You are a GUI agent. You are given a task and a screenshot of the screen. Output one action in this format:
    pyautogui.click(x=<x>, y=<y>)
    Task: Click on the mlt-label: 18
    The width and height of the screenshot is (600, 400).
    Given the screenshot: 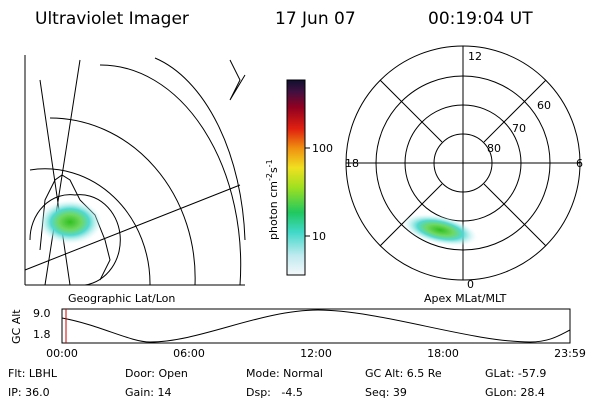 What is the action you would take?
    pyautogui.click(x=352, y=163)
    